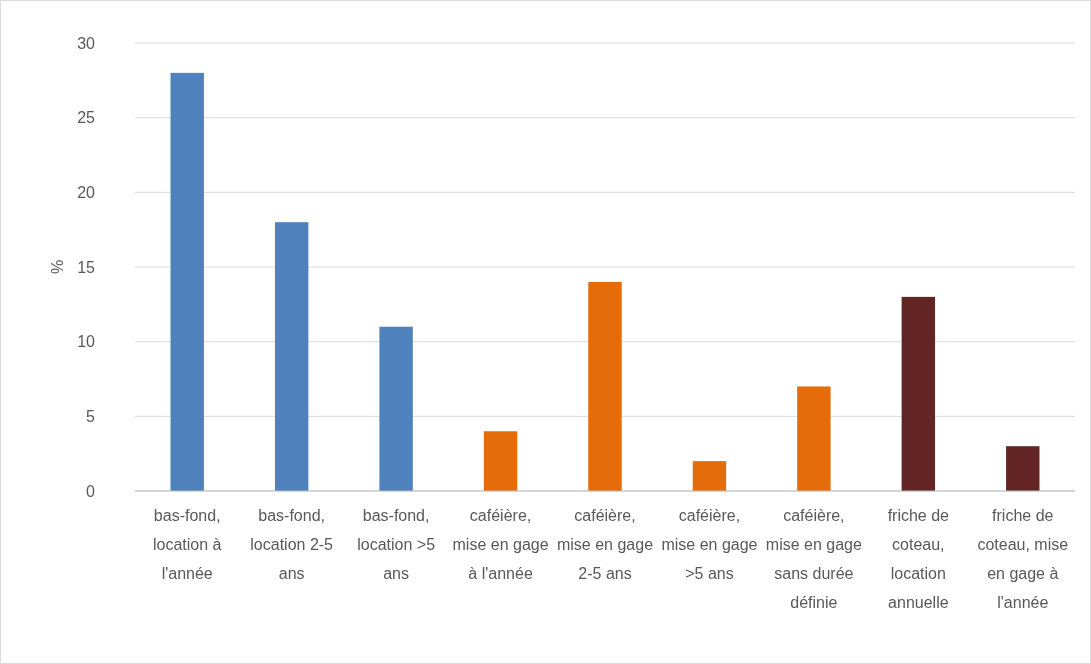  I want to click on y-tick-label: 0, so click(91, 491).